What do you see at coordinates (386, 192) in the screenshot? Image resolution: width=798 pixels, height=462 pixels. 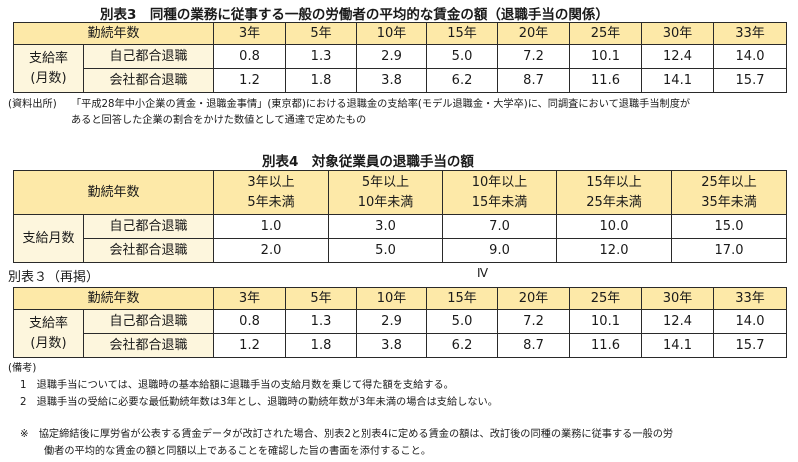 I see `range-header: 5年以上 10年未満` at bounding box center [386, 192].